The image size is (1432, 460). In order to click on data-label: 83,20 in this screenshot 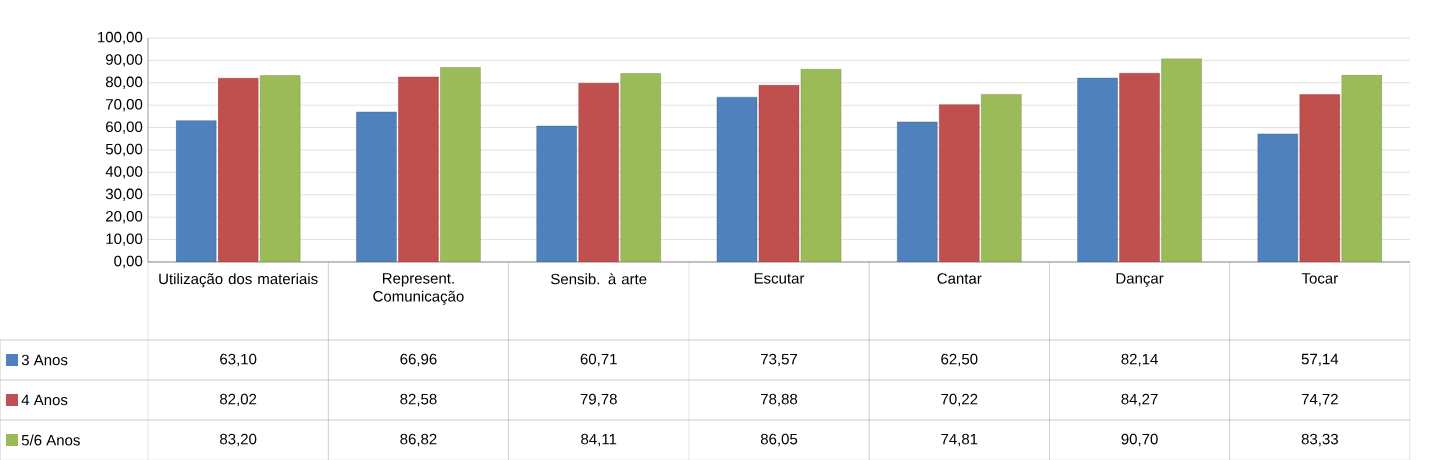, I will do `click(238, 440)`.